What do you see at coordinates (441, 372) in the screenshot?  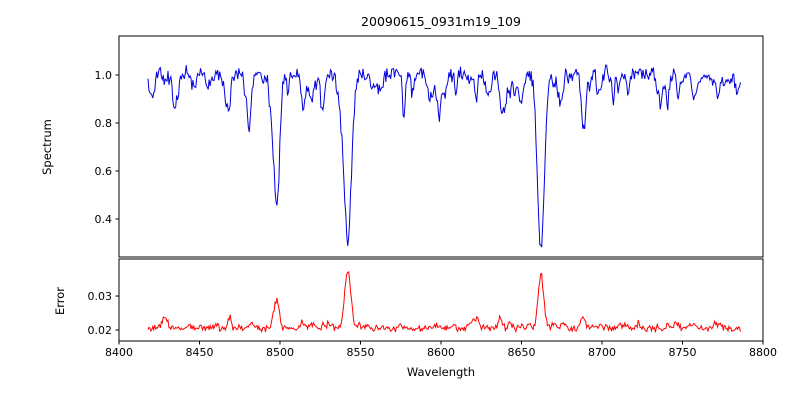 I see `x-axis-label: Wavelength` at bounding box center [441, 372].